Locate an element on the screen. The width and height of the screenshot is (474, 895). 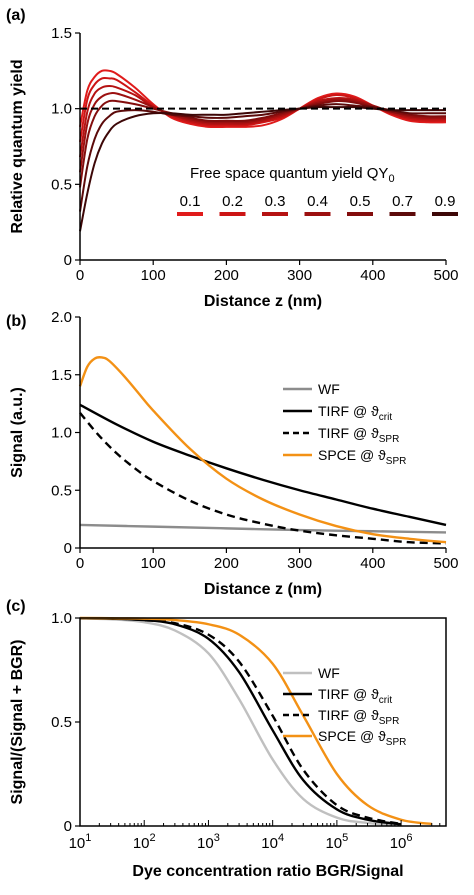
panel-a-x-axis-label: Distance z (nm) is located at coordinates (263, 301).